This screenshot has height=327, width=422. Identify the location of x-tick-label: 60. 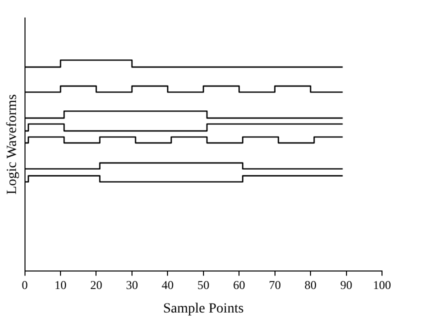
(239, 285).